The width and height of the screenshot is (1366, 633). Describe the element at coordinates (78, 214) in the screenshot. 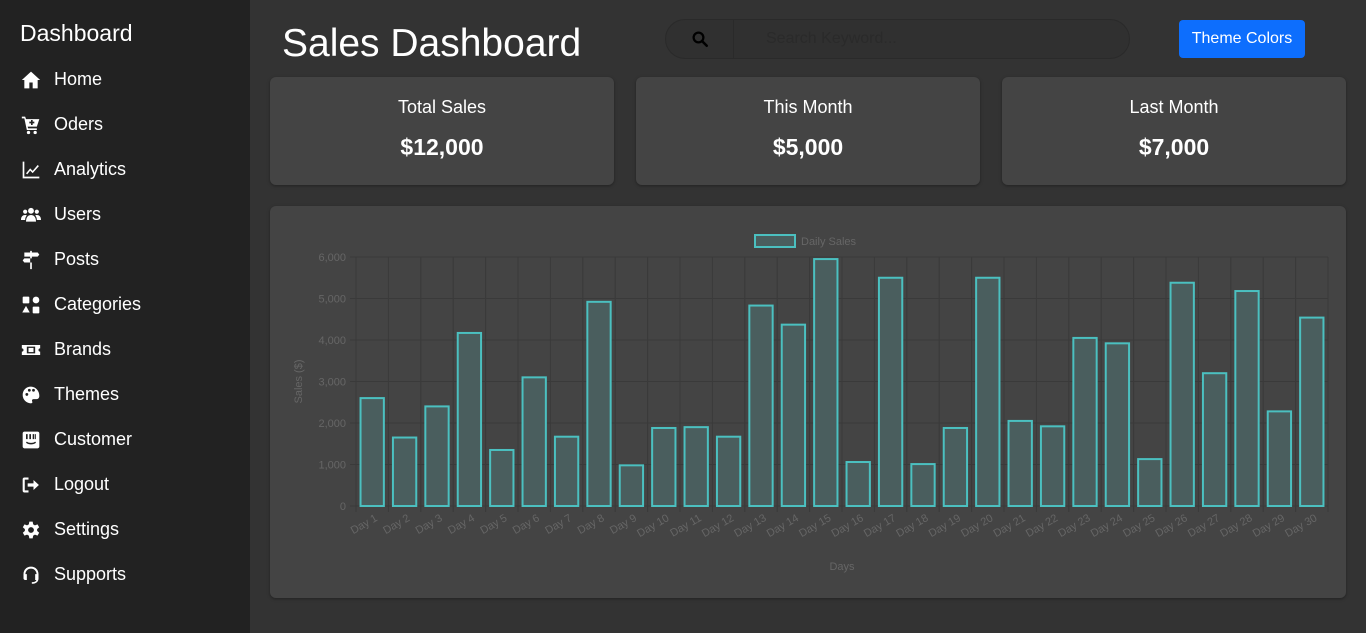

I see `sidebar-item-label: Users` at that location.